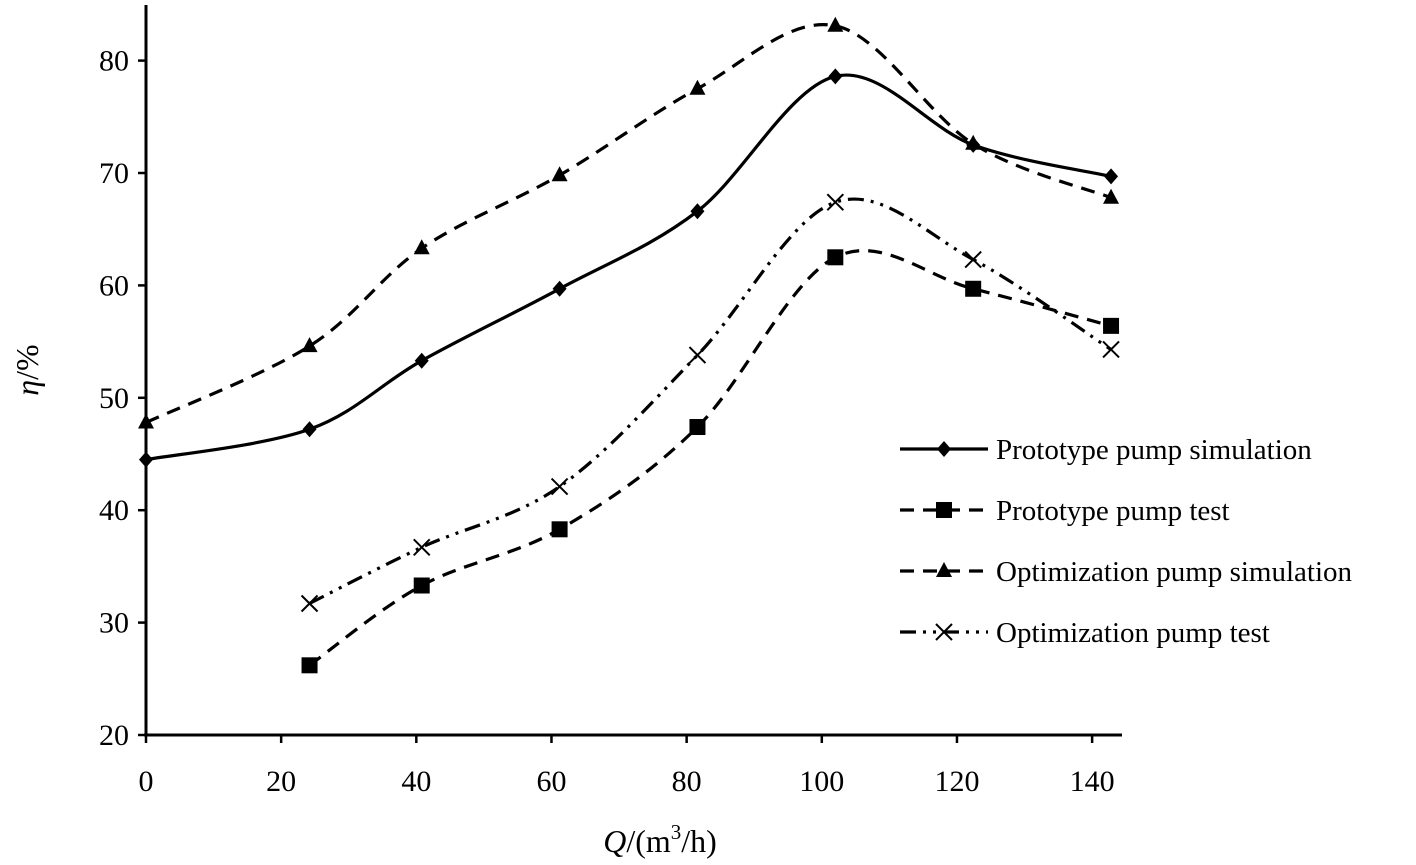 This screenshot has width=1416, height=865. What do you see at coordinates (1154, 450) in the screenshot?
I see `legend-label: Prototype pump simulation` at bounding box center [1154, 450].